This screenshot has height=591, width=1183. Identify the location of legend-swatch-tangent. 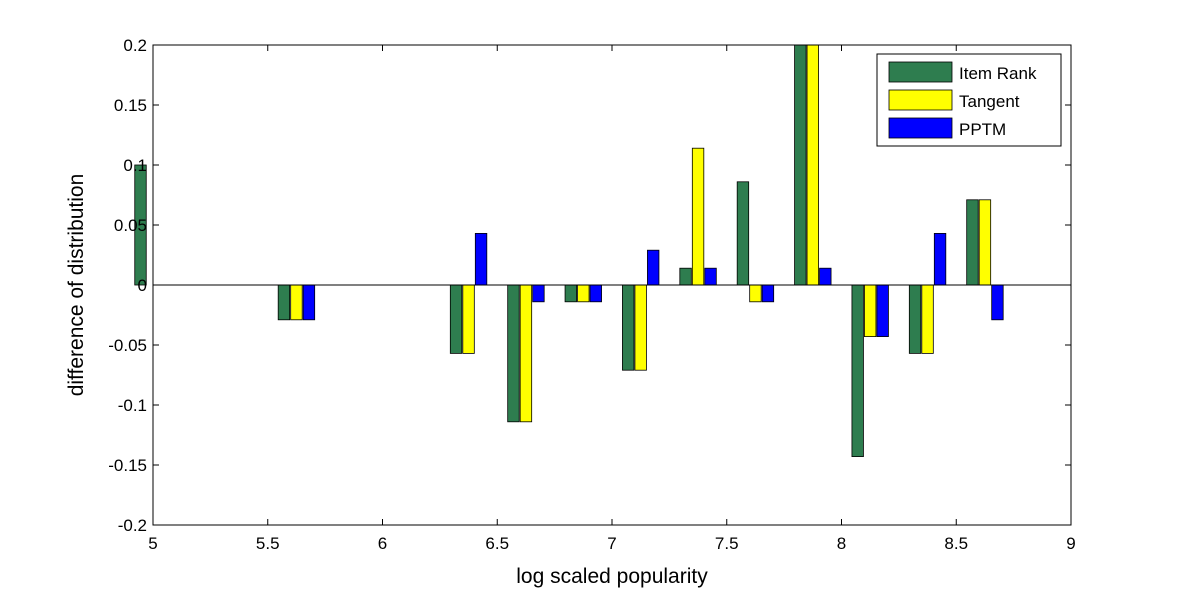
(920, 100).